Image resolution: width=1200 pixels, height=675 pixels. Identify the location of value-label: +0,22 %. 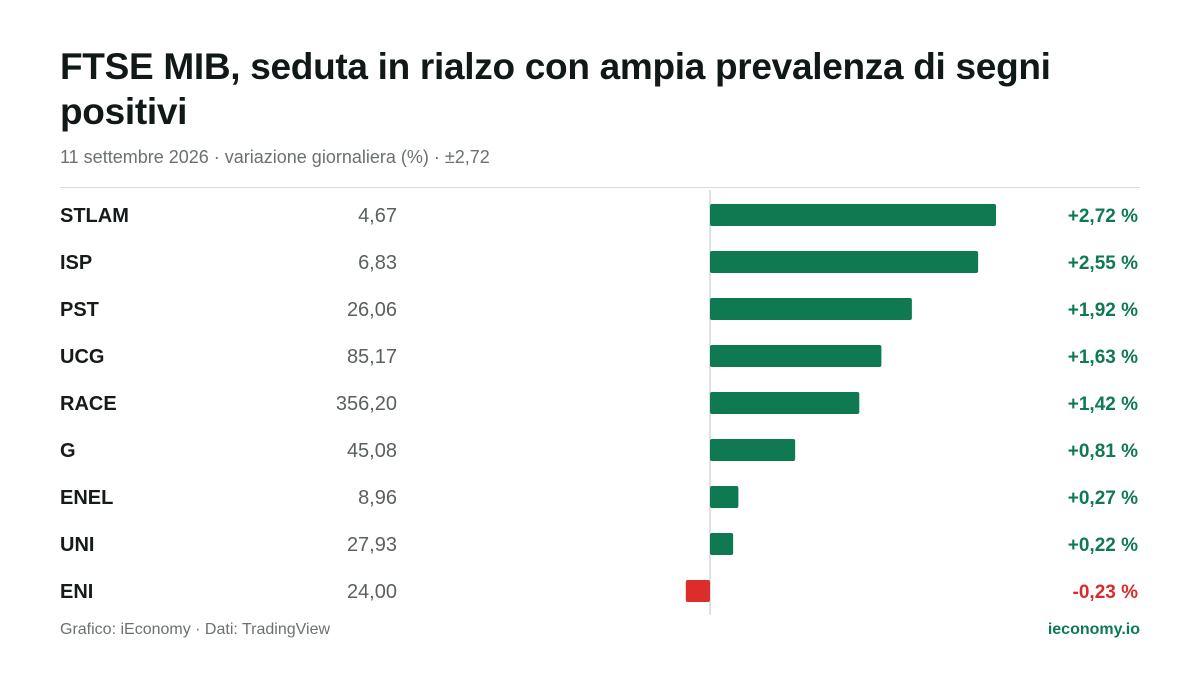
(1103, 545).